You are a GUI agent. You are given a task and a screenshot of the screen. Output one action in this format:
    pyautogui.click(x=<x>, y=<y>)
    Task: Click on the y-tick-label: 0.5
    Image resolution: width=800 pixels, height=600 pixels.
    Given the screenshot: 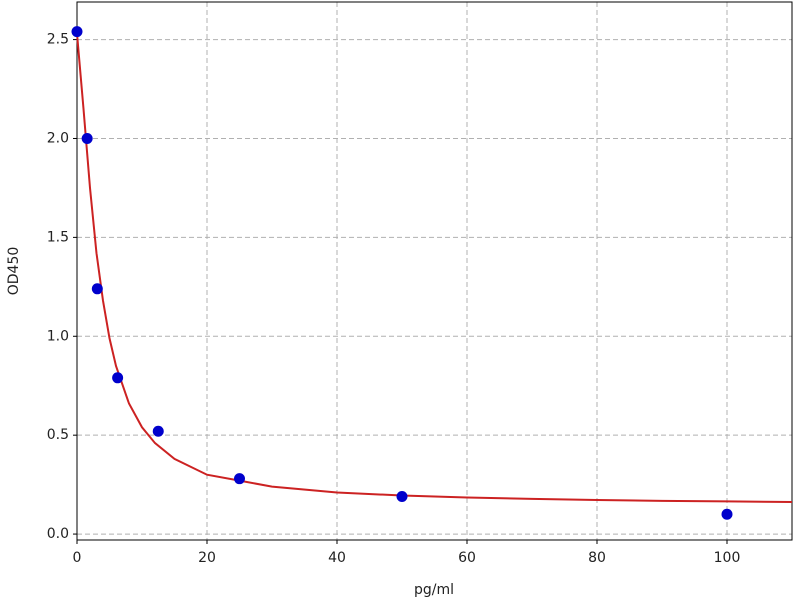 What is the action you would take?
    pyautogui.click(x=58, y=435)
    